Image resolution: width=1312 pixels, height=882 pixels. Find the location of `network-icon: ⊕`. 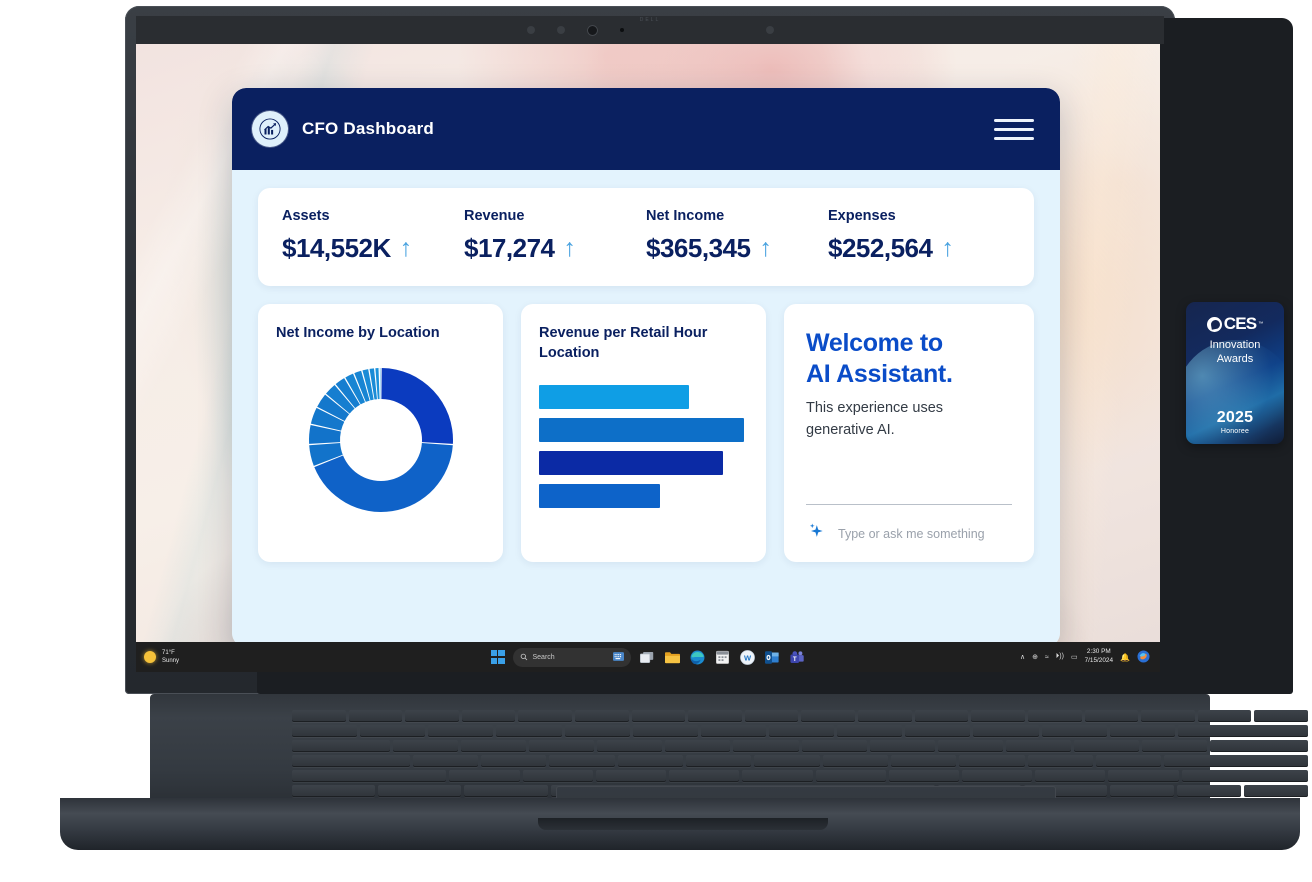

network-icon: ⊕ is located at coordinates (1035, 657).